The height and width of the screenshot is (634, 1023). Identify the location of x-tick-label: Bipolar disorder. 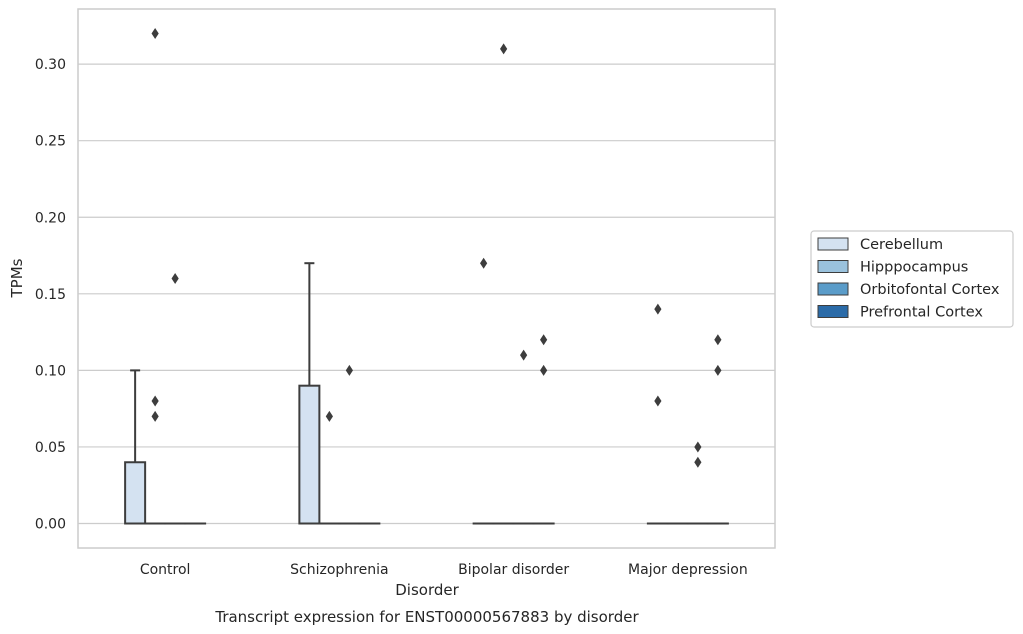
(513, 570).